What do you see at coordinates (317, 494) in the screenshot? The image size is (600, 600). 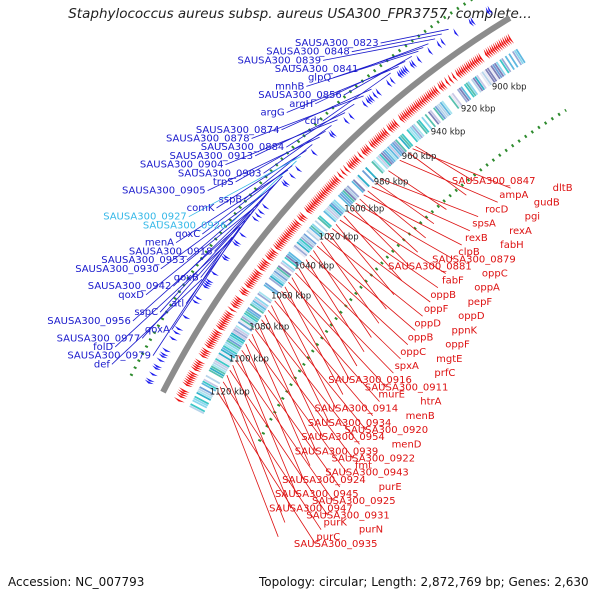 I see `gene-label: SAUSA300_0945` at bounding box center [317, 494].